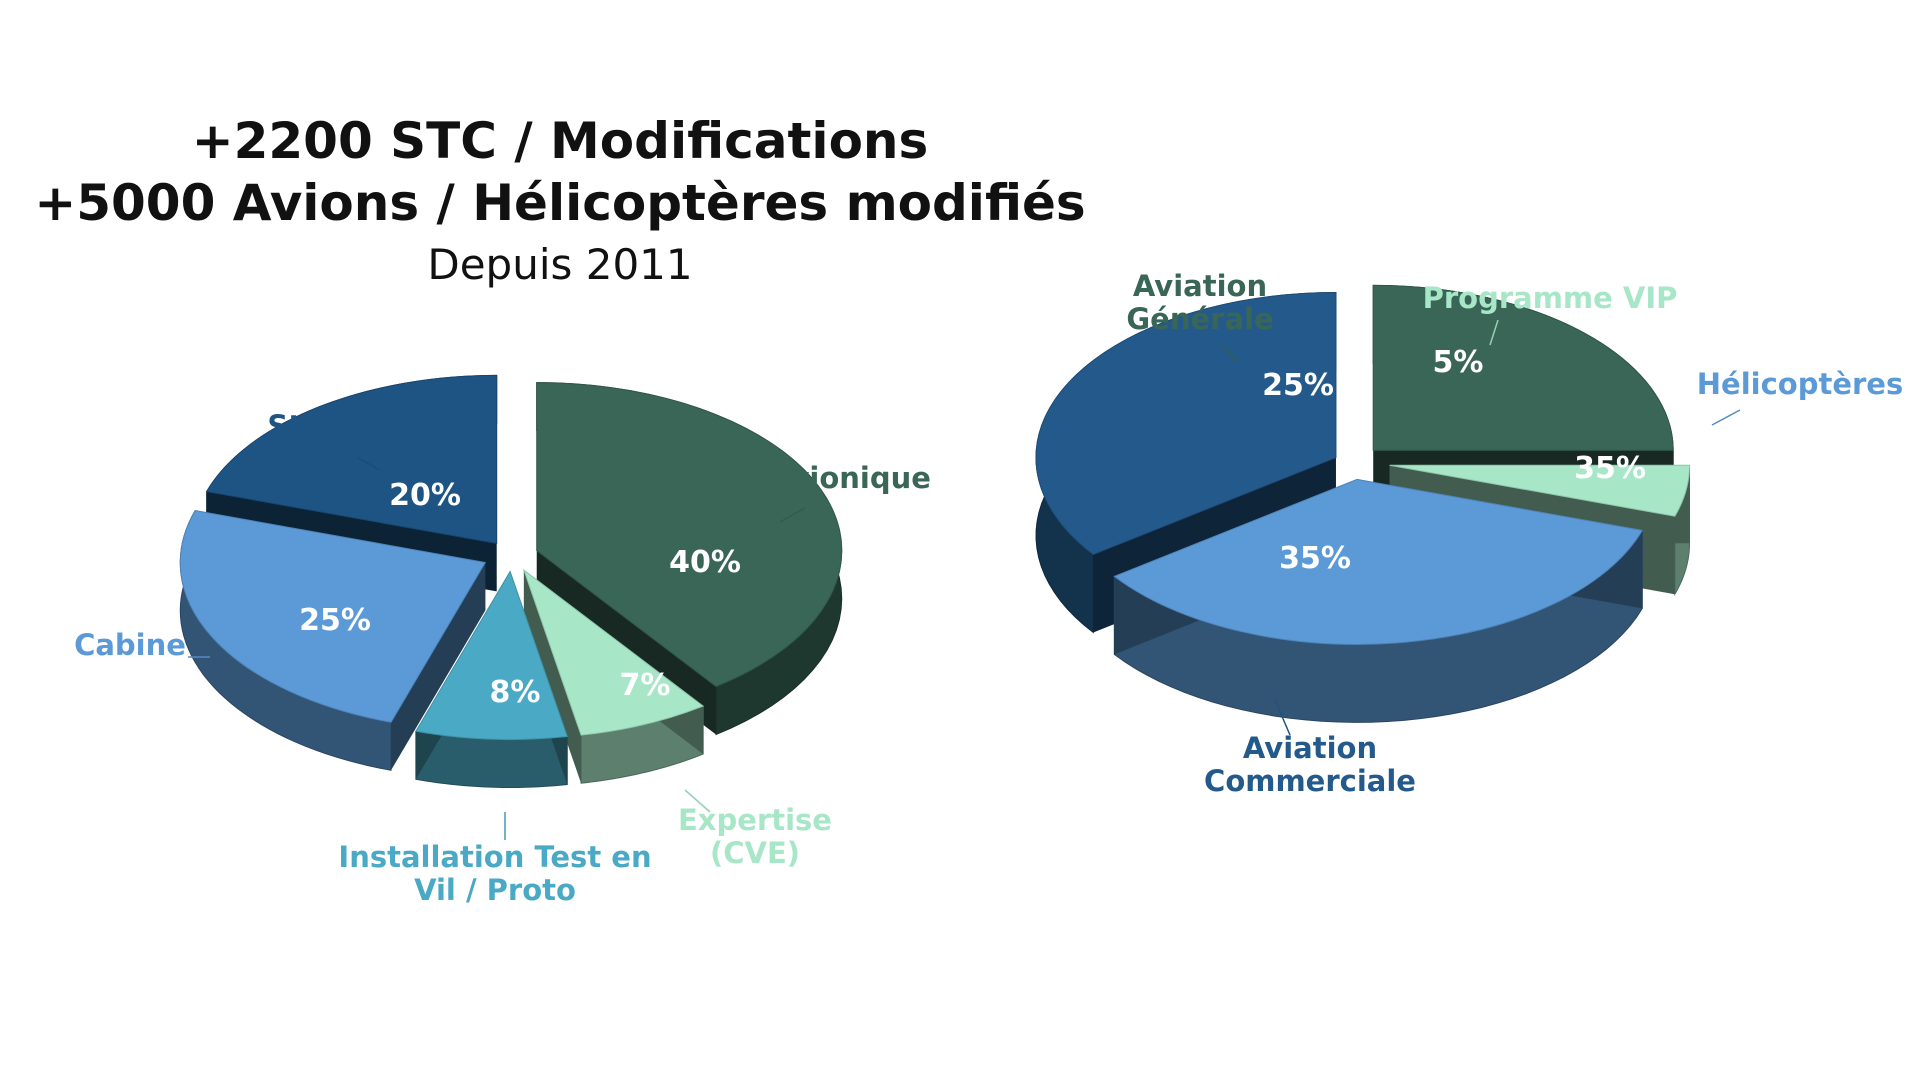 The width and height of the screenshot is (1920, 1080). I want to click on pie-1-slice-cabine, so click(333, 616).